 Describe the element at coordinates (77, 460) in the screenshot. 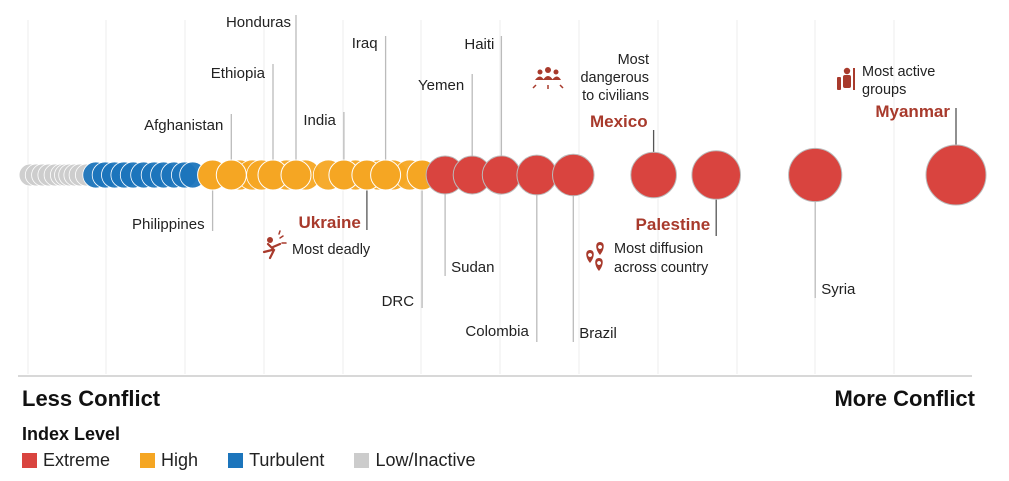

I see `legend-label-extreme: Extreme` at that location.